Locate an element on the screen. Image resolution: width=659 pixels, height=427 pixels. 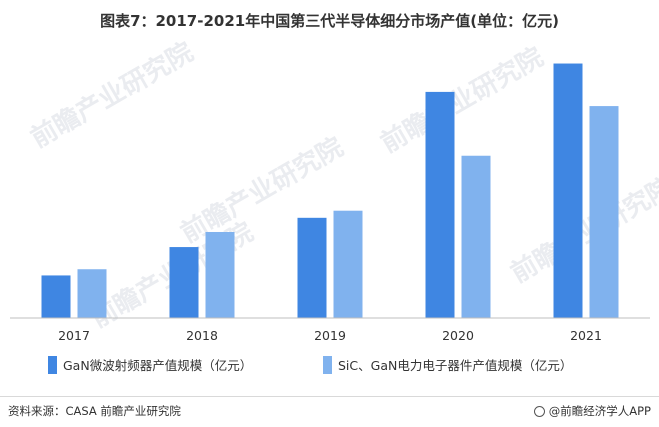
bar-power-electronics-2020 is located at coordinates (476, 236).